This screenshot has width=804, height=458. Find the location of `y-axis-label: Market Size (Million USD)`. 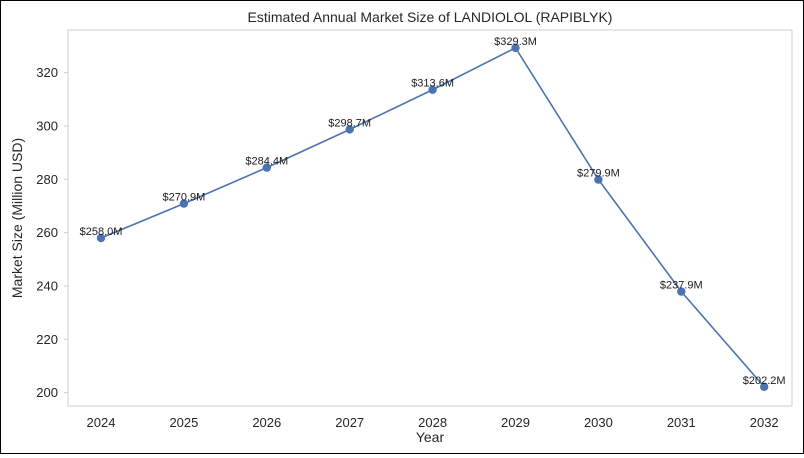

y-axis-label: Market Size (Million USD) is located at coordinates (17, 218).